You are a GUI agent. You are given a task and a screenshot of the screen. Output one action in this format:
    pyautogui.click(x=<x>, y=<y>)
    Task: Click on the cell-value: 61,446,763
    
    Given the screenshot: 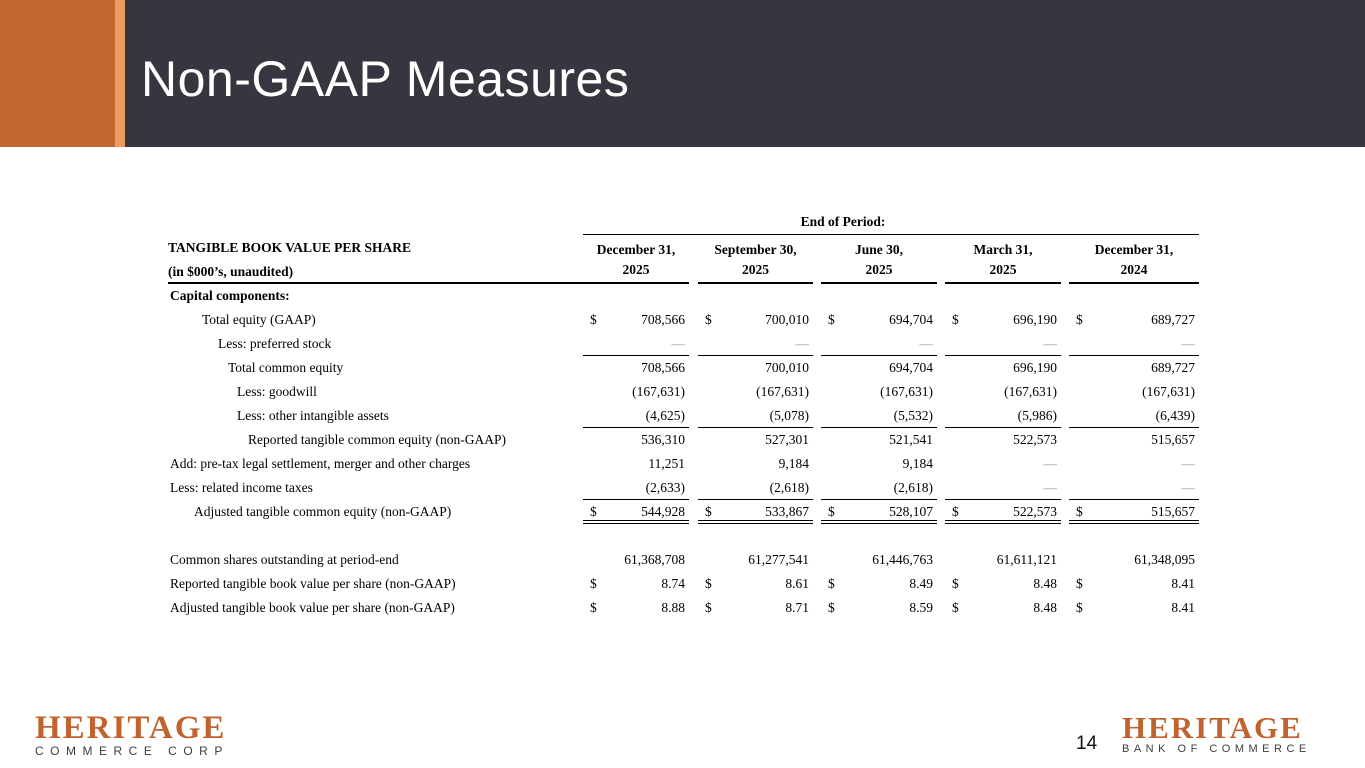 What is the action you would take?
    pyautogui.click(x=902, y=559)
    